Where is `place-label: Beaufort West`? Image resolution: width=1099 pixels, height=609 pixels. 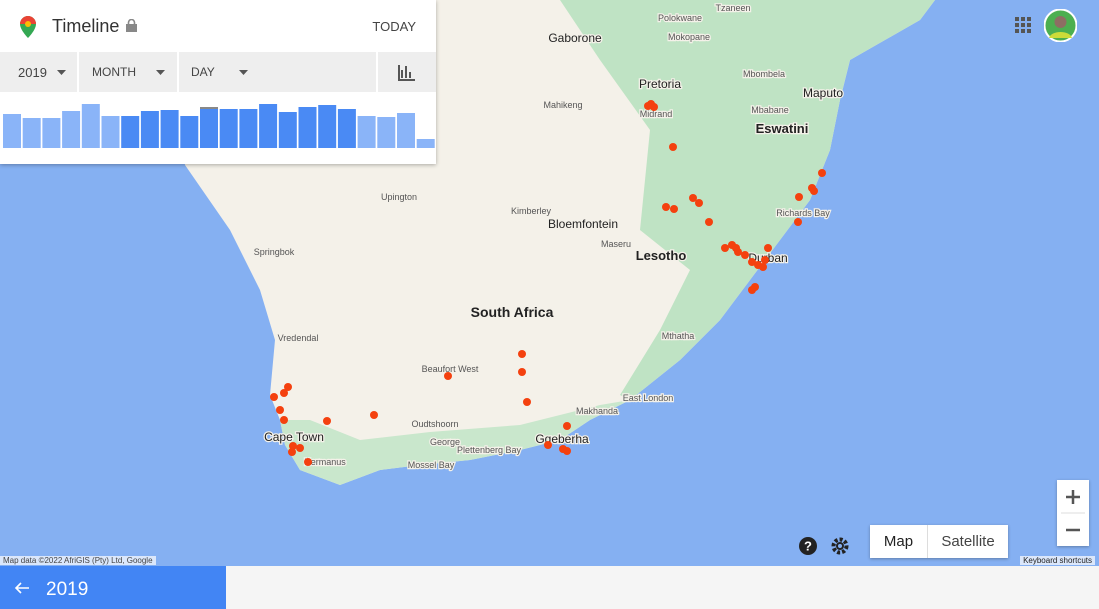
place-label: Beaufort West is located at coordinates (450, 369).